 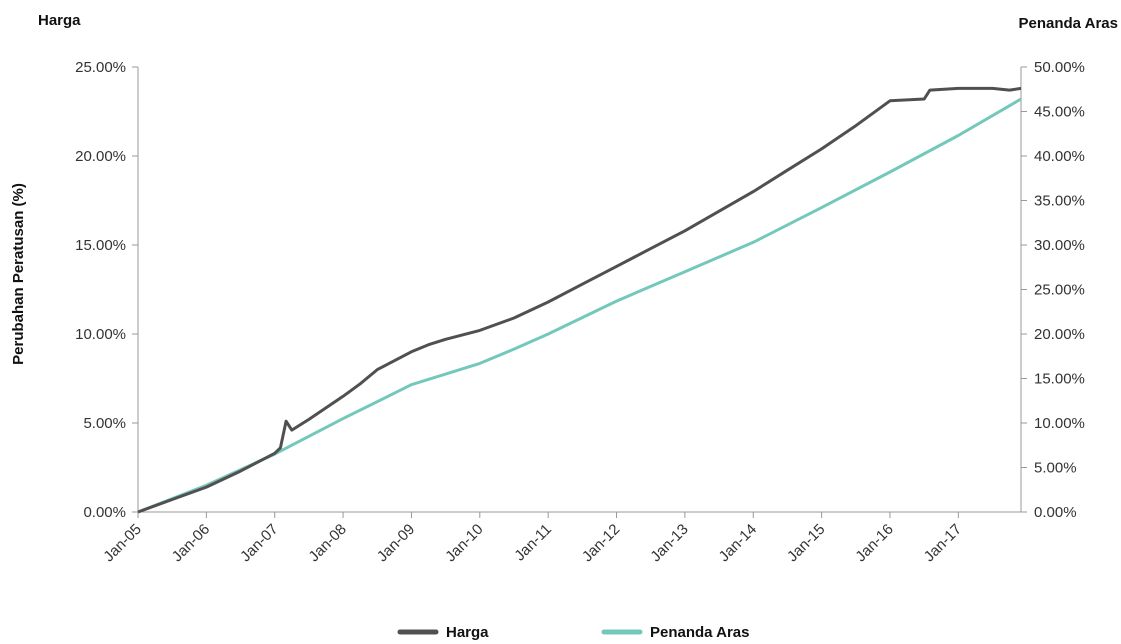 I want to click on right-tick-label: 0.00%, so click(x=1055, y=512).